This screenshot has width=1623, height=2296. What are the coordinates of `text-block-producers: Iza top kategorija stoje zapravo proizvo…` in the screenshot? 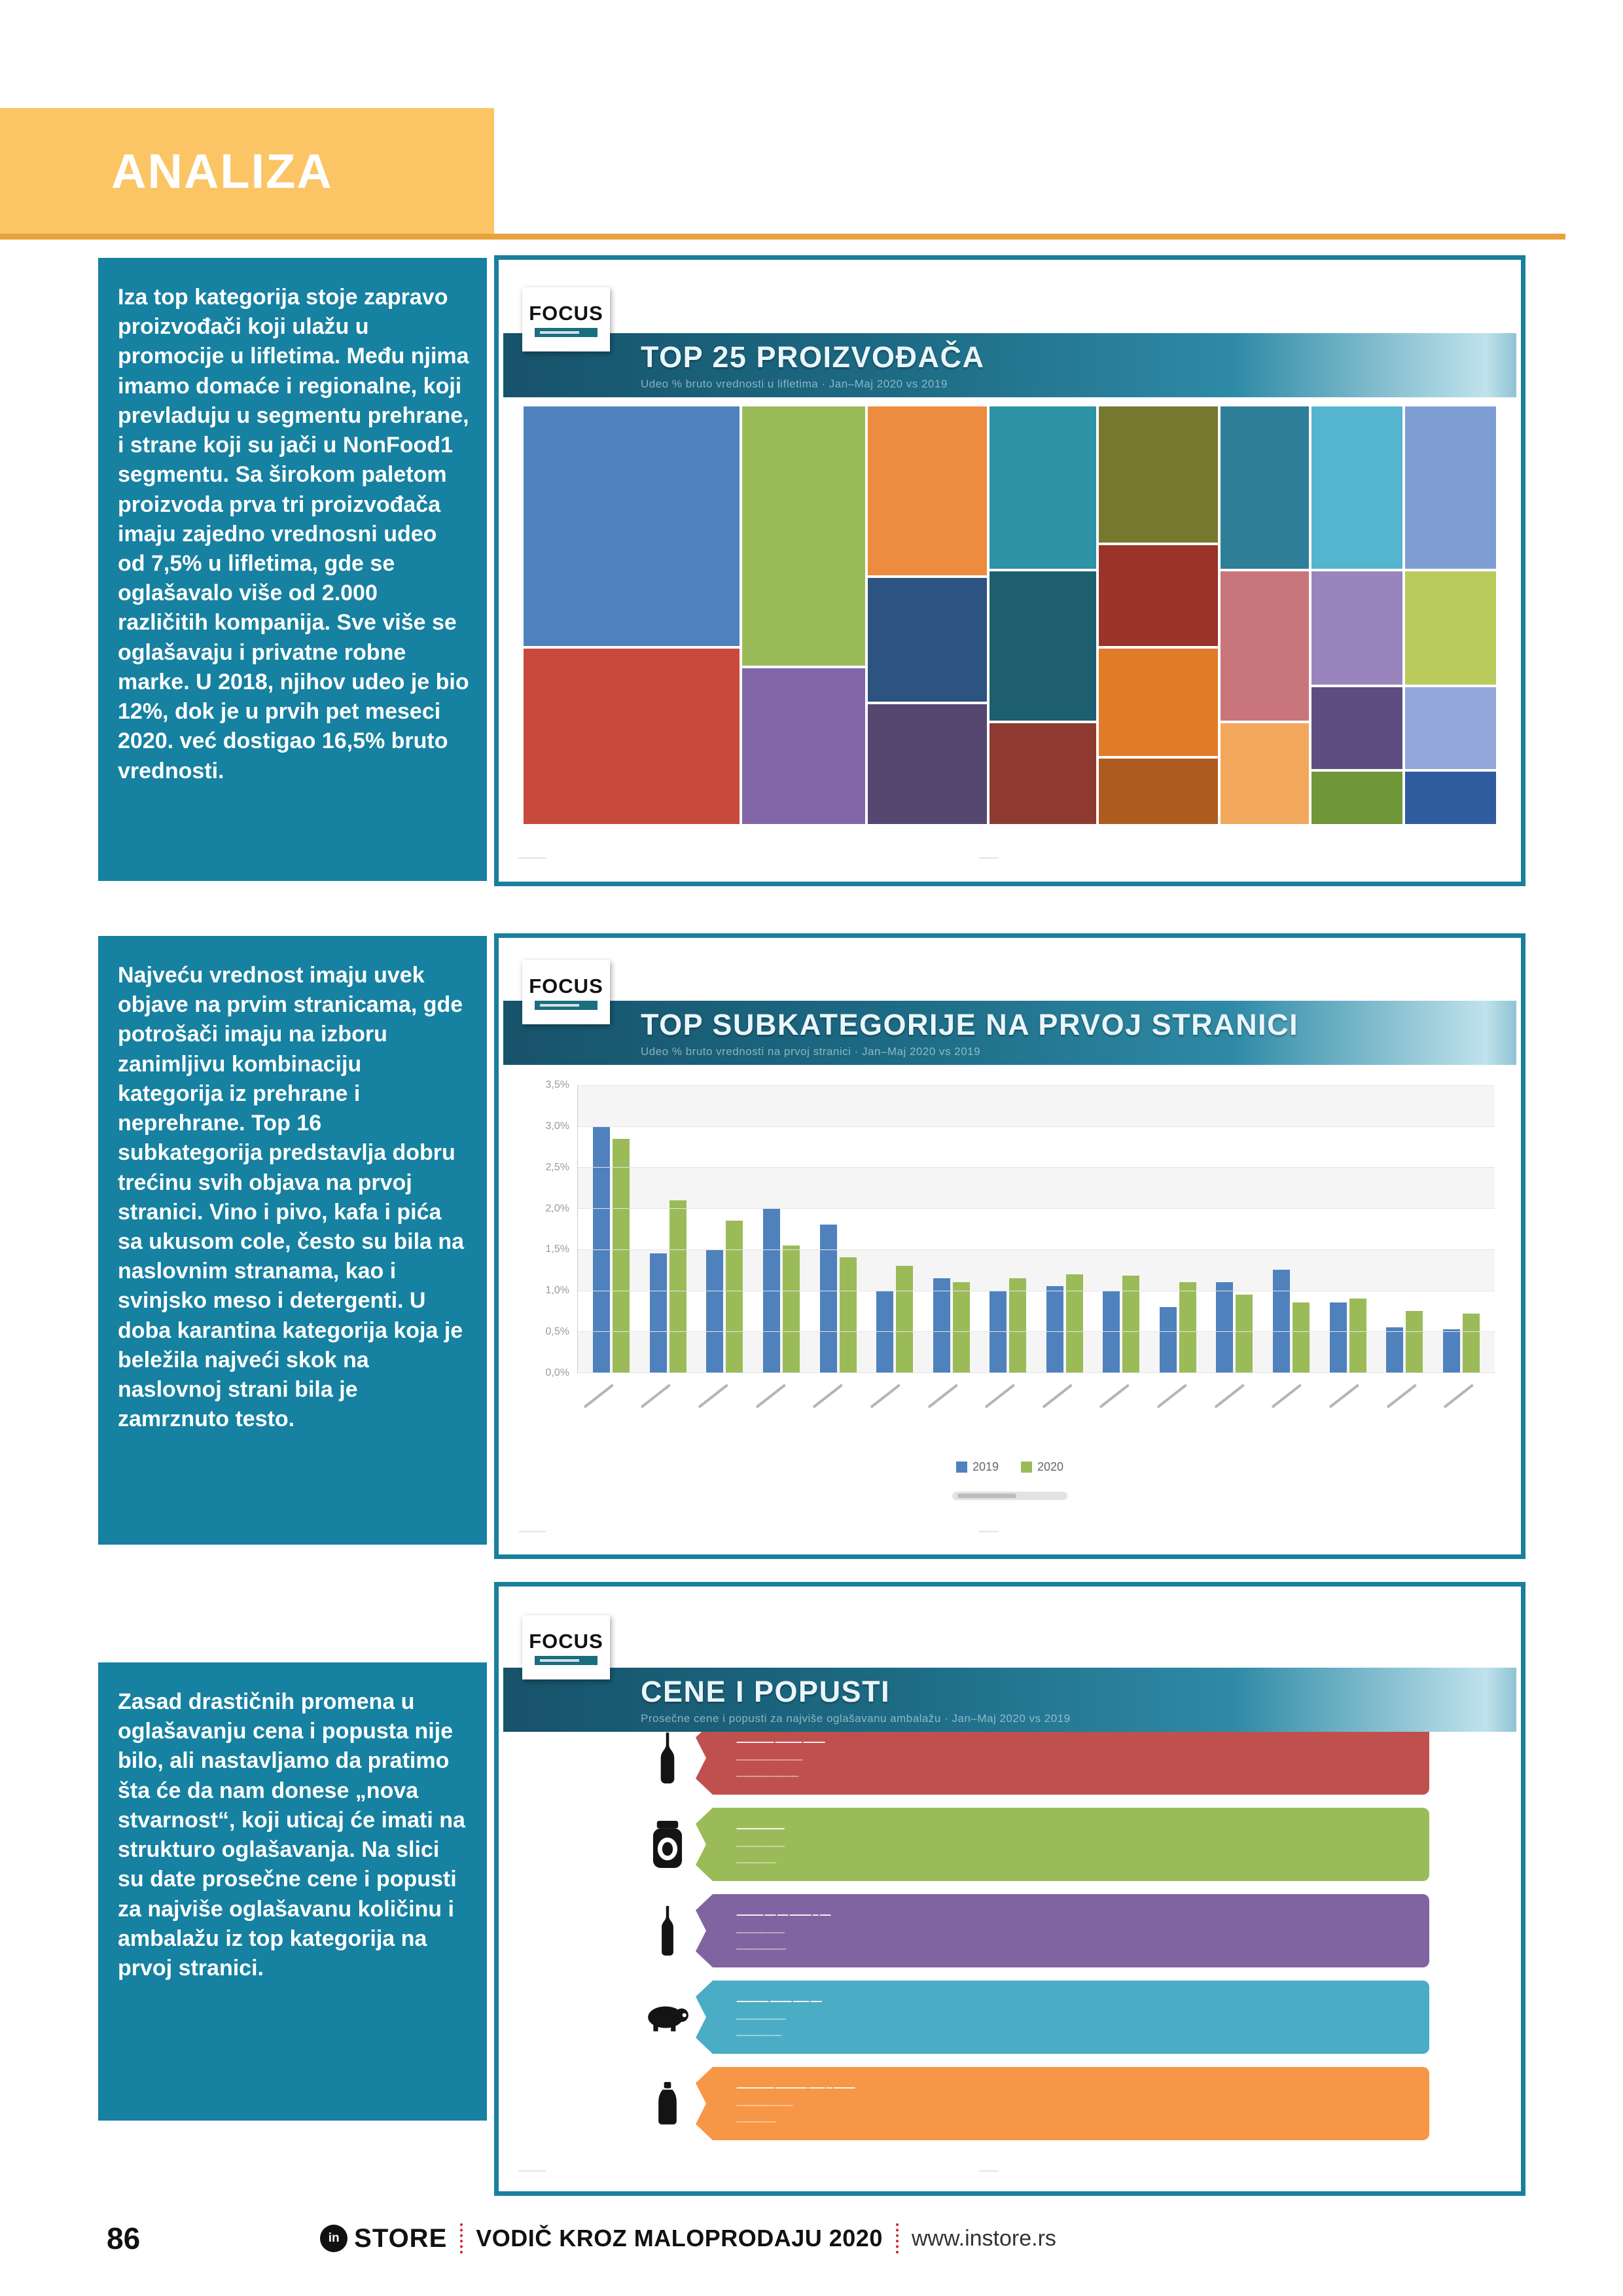 It's located at (292, 569).